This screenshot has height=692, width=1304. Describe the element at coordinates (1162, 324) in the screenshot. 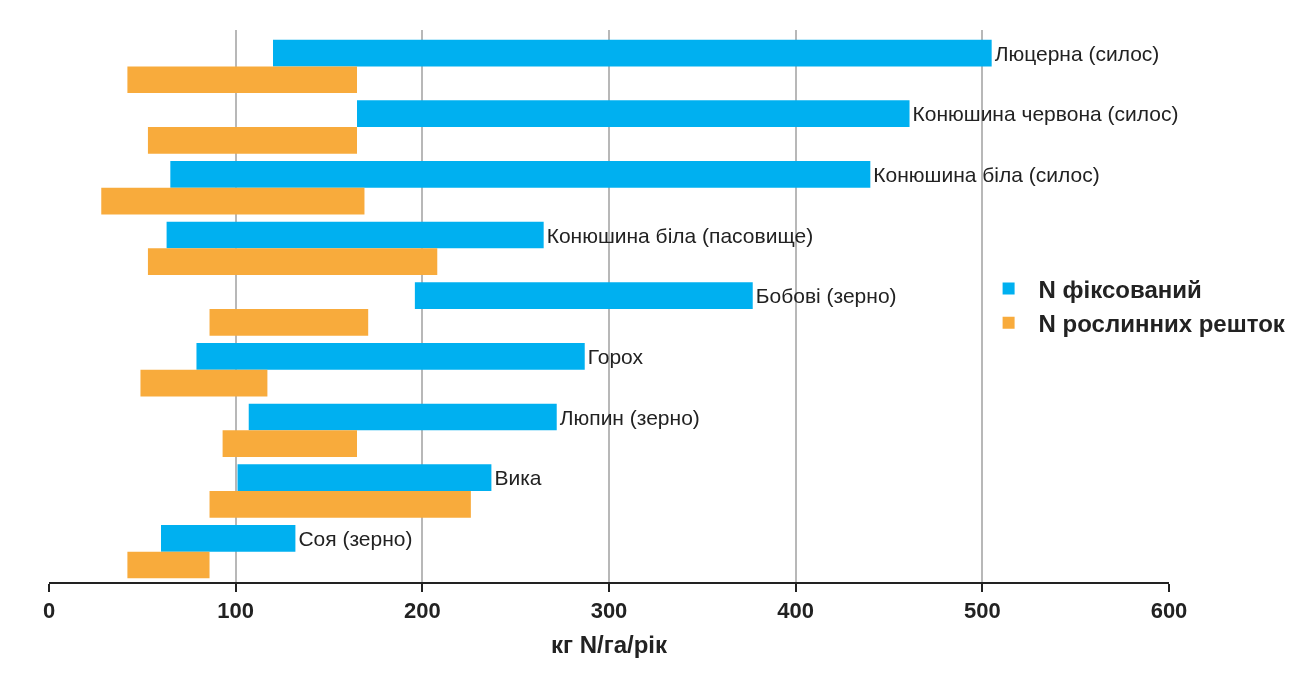

I see `legend-label: N рослинних решток` at that location.